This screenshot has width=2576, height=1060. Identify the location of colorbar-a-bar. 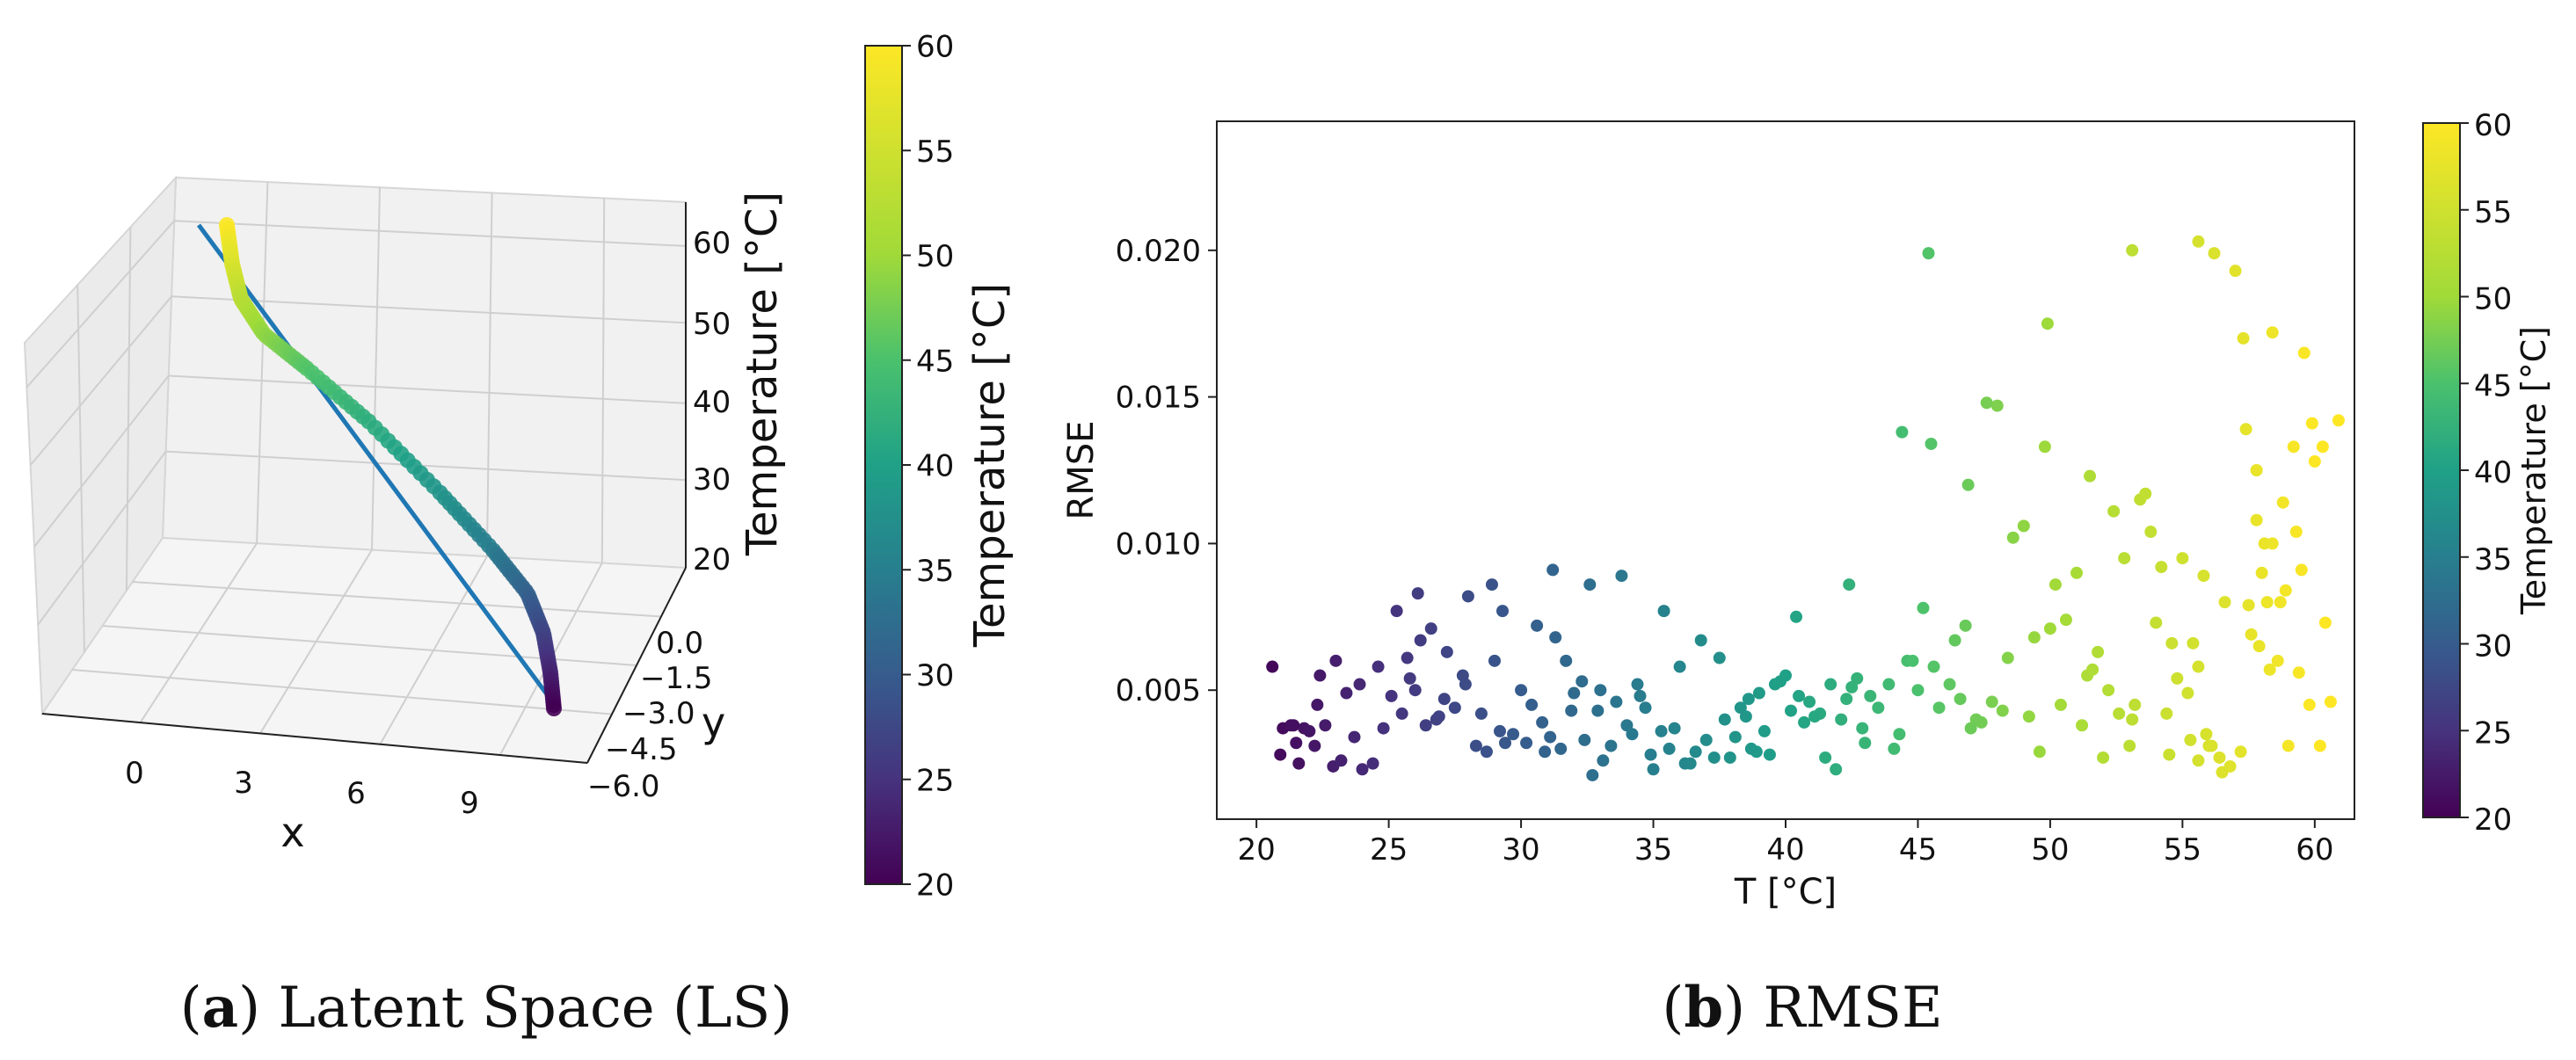
(883, 465).